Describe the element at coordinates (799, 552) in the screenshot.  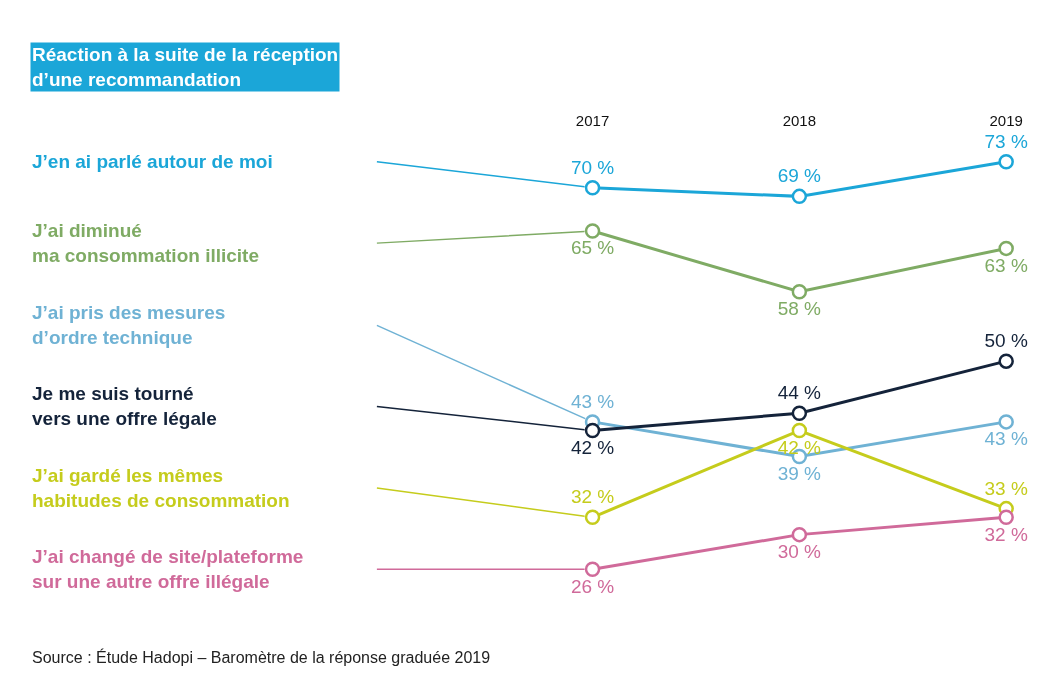
I see `data-label: 30 %` at that location.